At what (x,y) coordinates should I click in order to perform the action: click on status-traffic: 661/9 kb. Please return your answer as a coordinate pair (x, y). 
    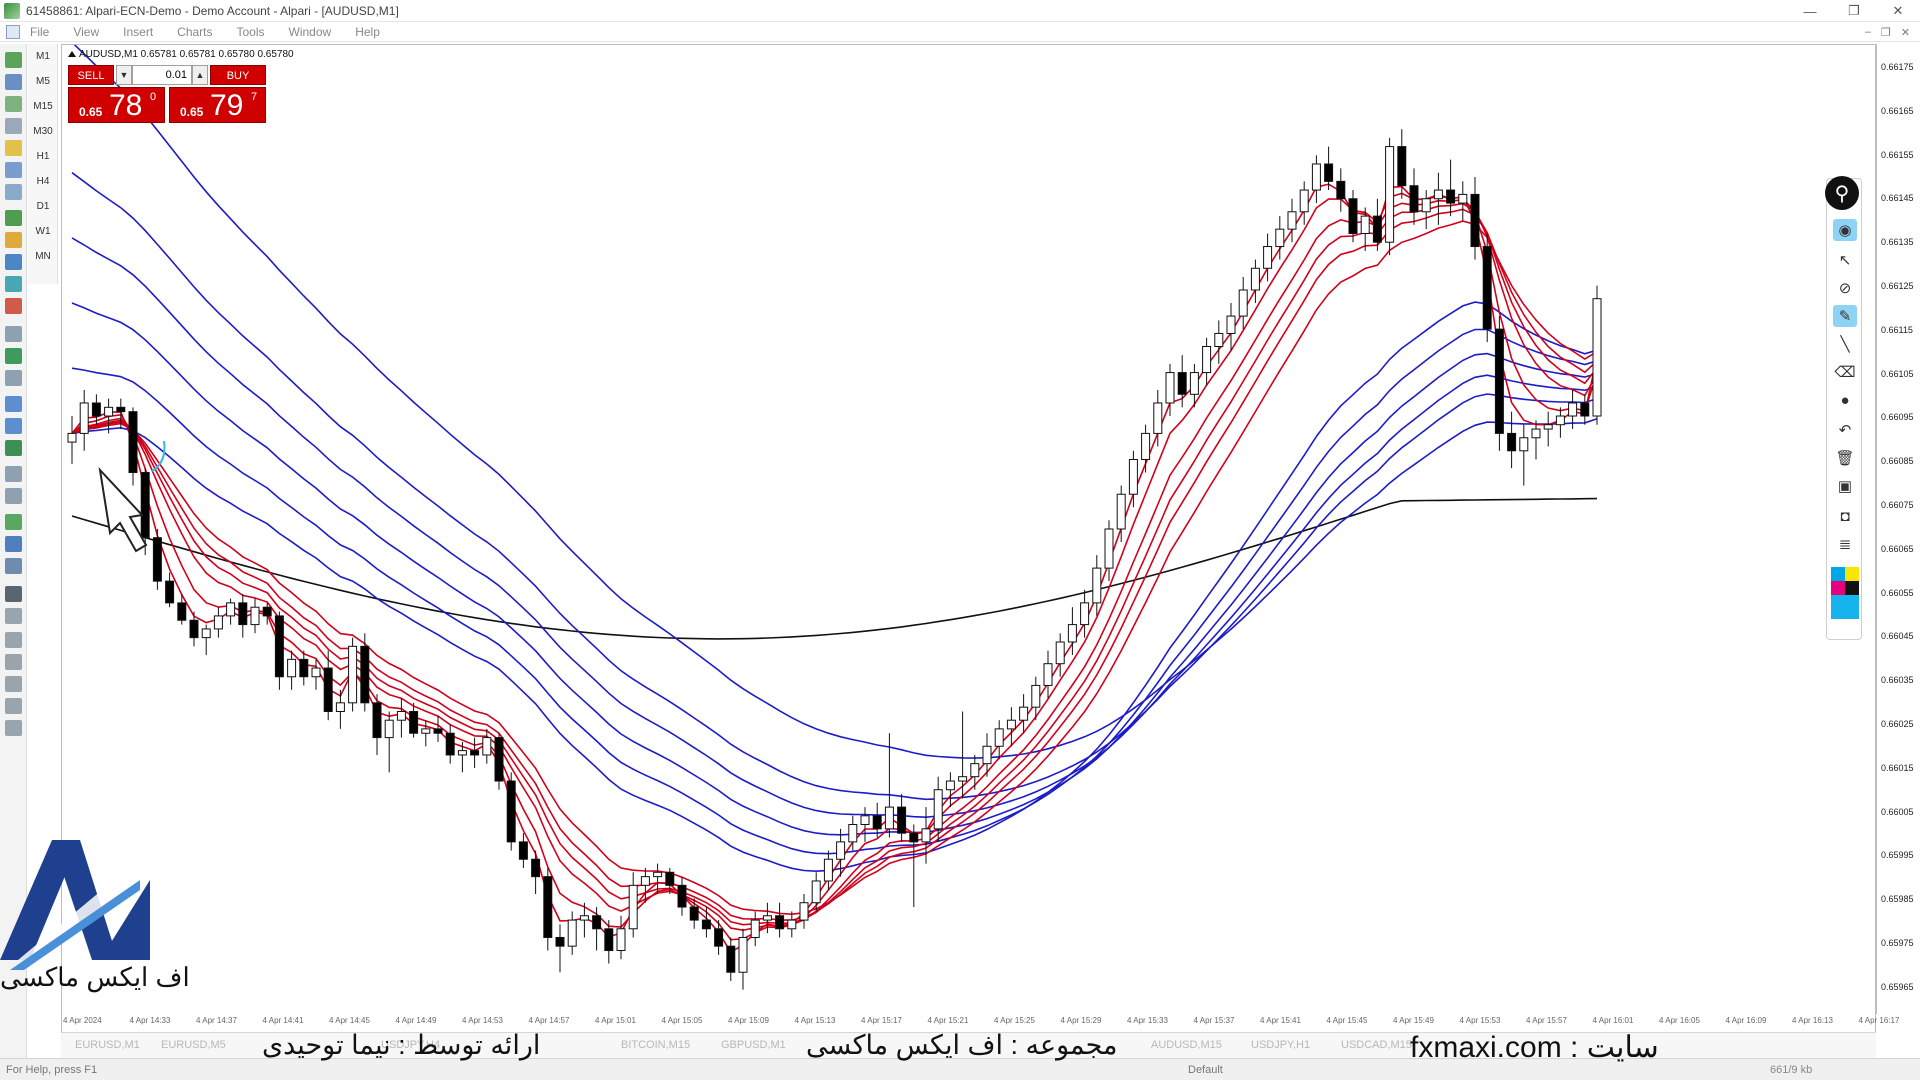
    Looking at the image, I should click on (1791, 1070).